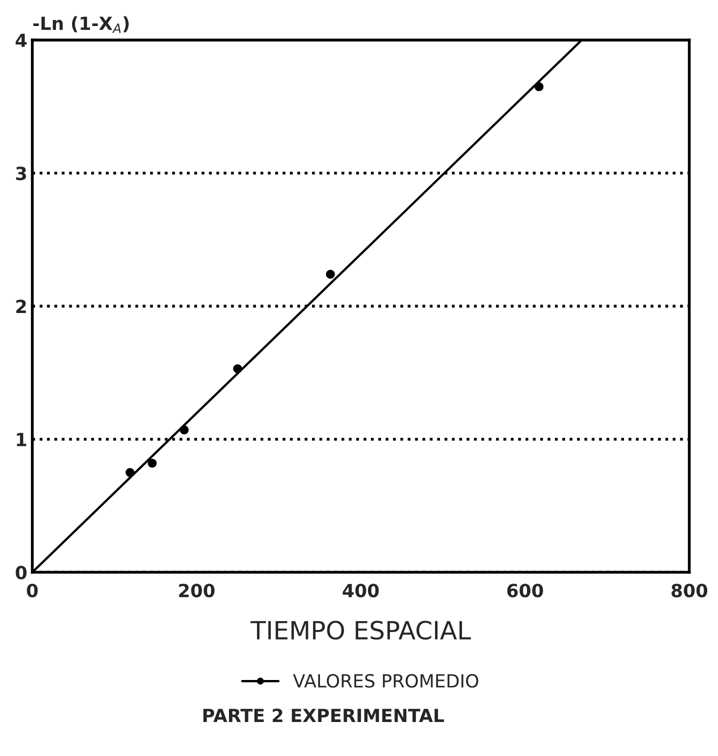  What do you see at coordinates (197, 591) in the screenshot?
I see `x-tick-label: 200` at bounding box center [197, 591].